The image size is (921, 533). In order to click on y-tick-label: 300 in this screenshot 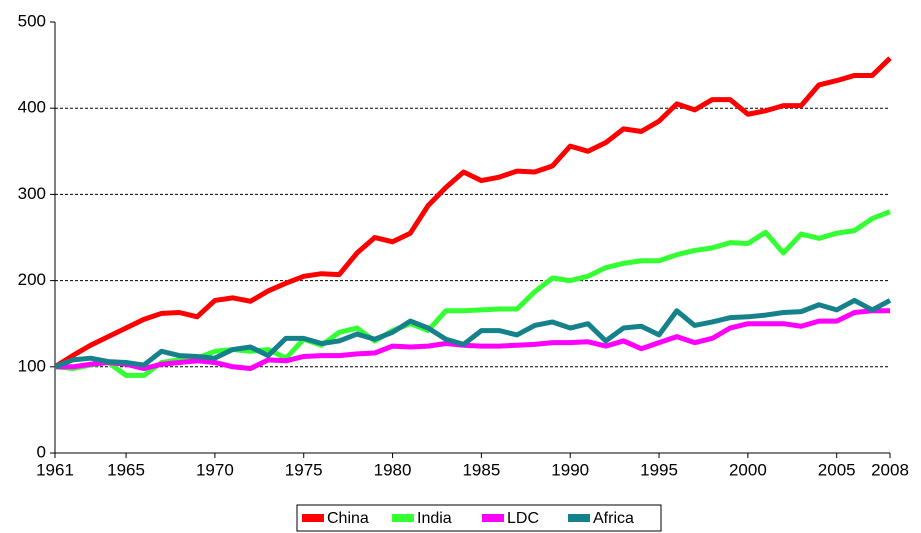, I will do `click(32, 193)`.